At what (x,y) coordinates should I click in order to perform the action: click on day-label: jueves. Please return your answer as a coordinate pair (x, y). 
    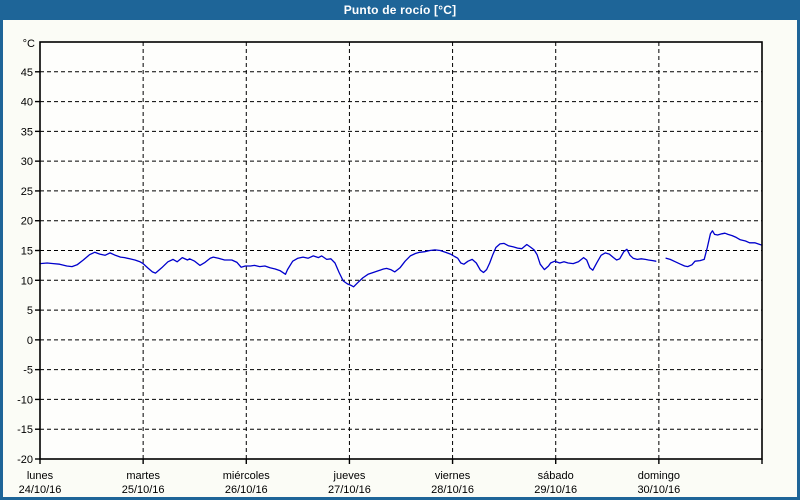
    Looking at the image, I should click on (349, 476).